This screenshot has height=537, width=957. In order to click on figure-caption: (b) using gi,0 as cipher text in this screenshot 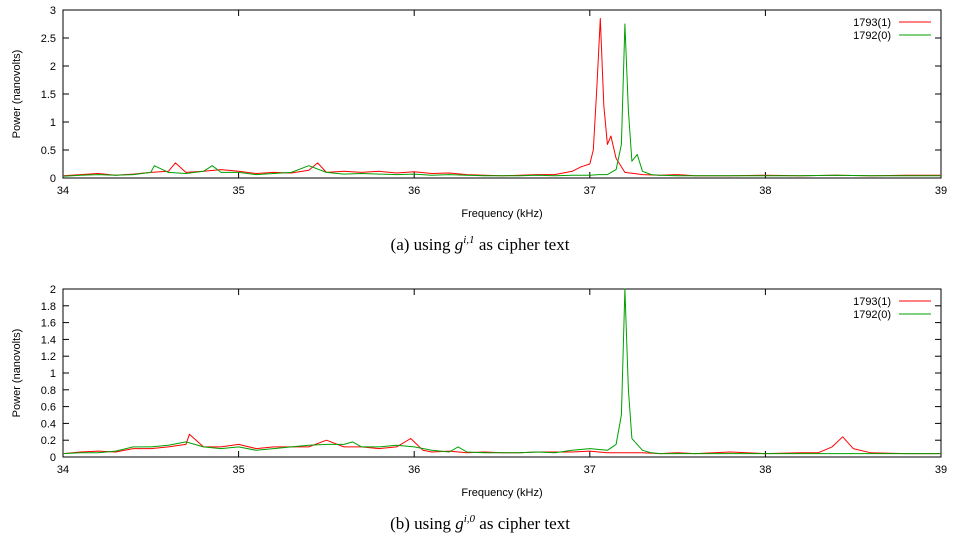, I will do `click(480, 523)`.